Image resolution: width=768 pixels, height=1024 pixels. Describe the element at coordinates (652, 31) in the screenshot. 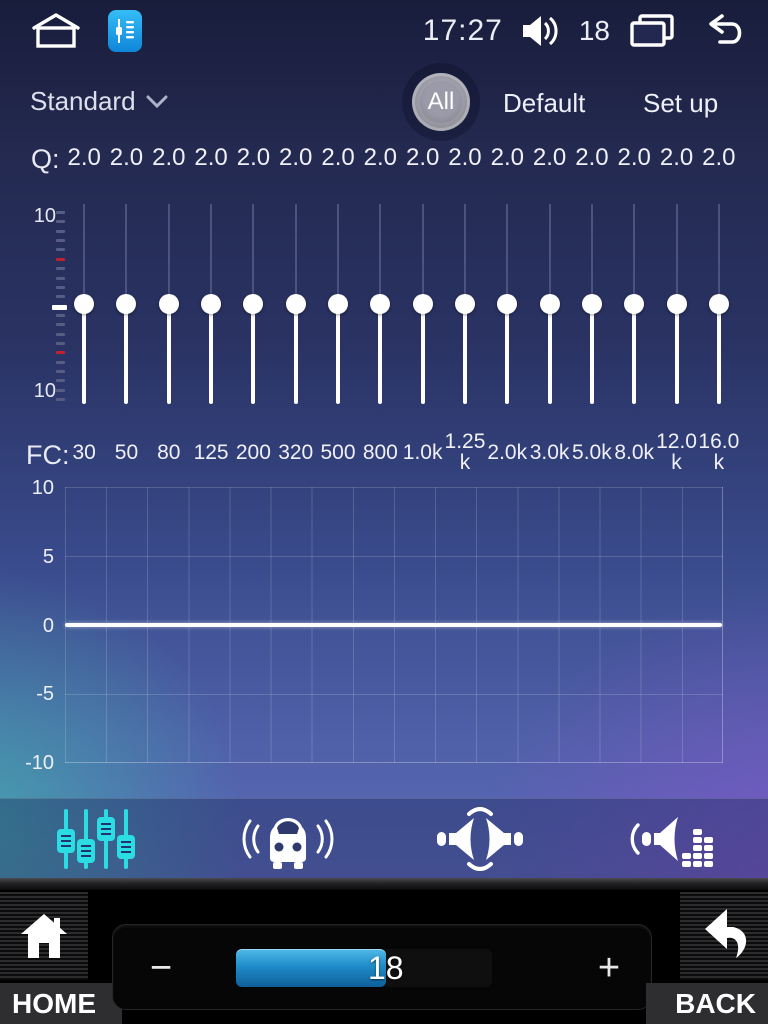

I see `recents-icon` at that location.